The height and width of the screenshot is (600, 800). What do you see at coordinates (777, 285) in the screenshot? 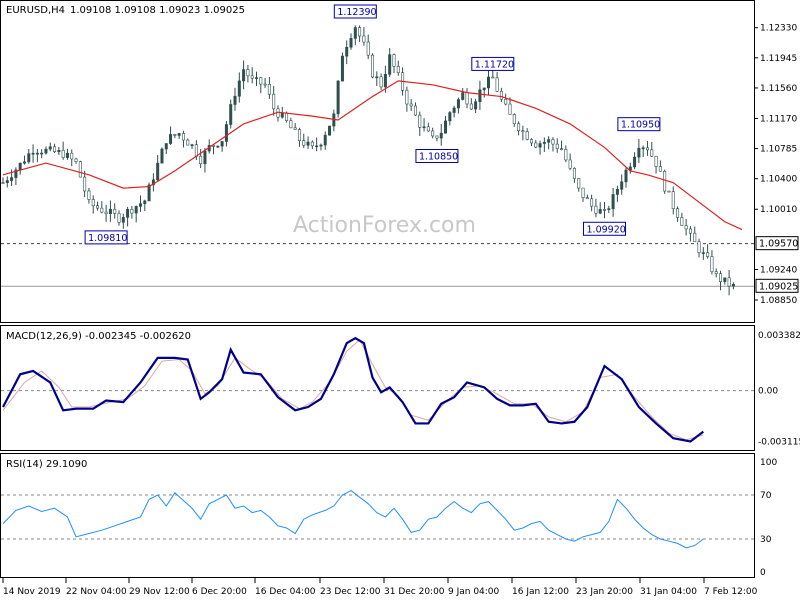
I see `level-tag-box` at bounding box center [777, 285].